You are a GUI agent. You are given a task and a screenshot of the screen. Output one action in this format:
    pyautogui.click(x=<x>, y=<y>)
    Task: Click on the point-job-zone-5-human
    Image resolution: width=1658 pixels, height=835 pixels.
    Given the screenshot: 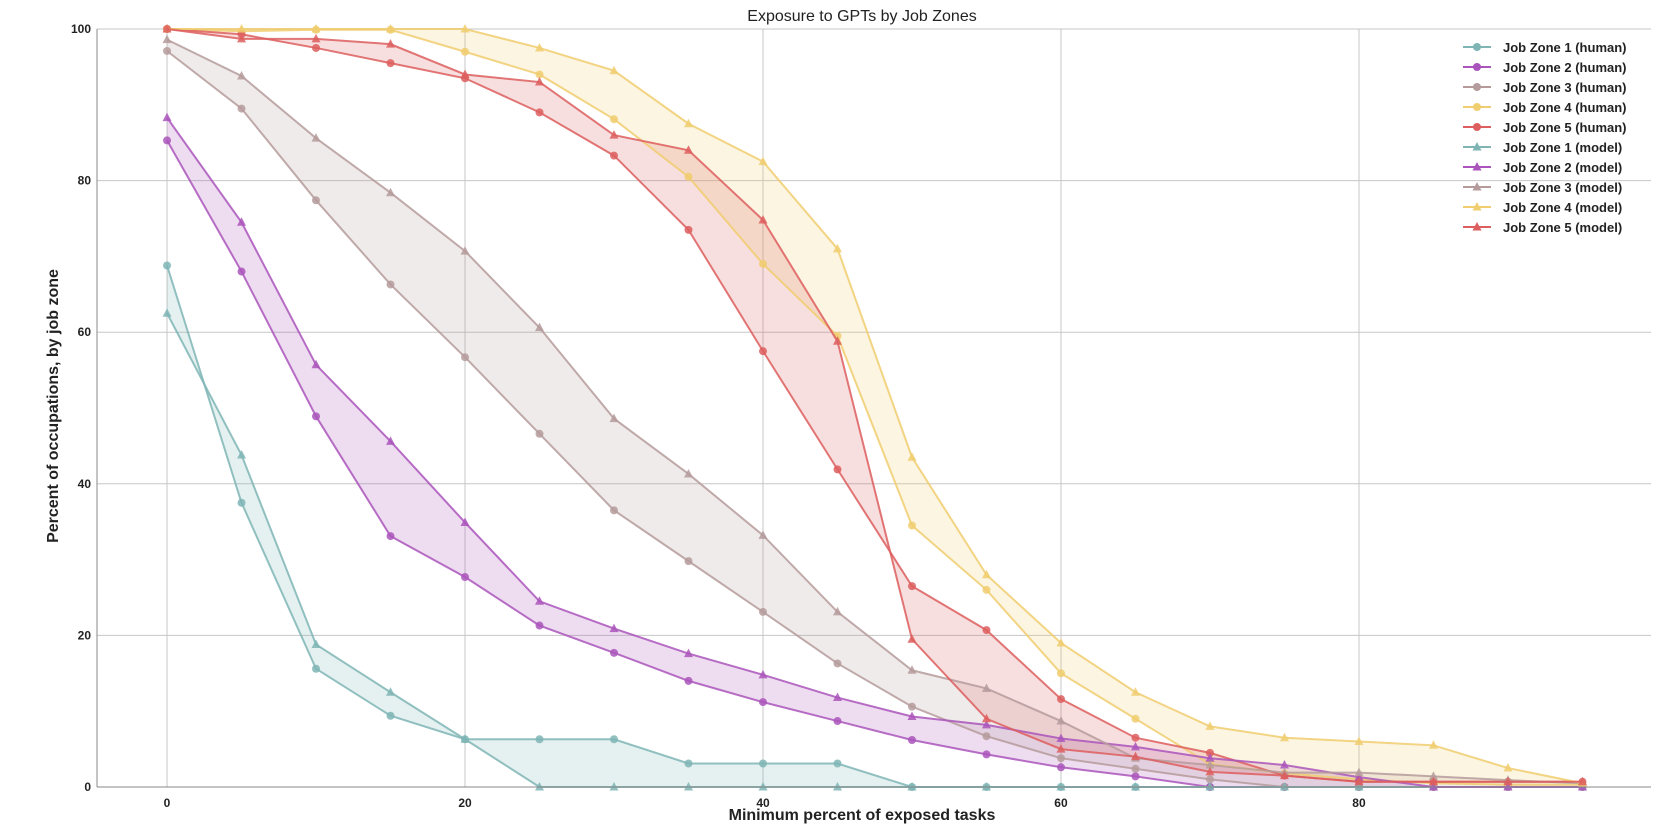 What is the action you would take?
    pyautogui.click(x=763, y=351)
    